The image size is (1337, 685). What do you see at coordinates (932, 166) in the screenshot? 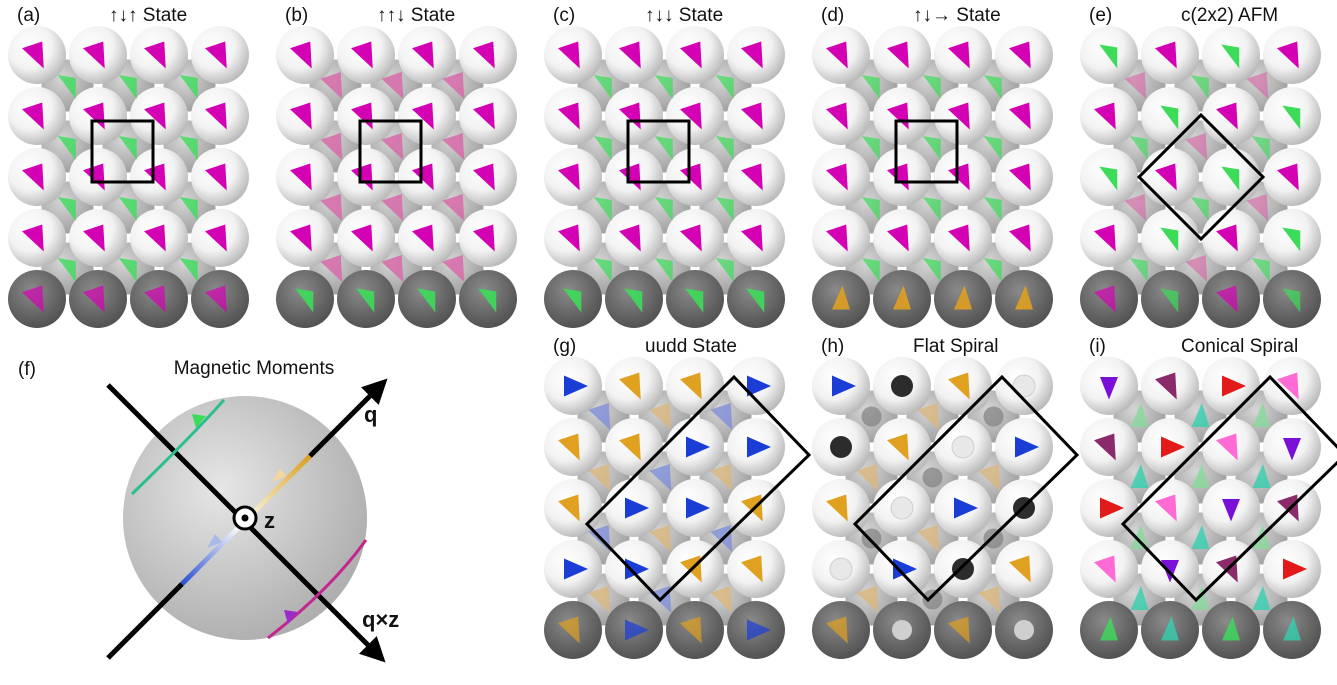
I see `lattice-panel-d: (d) ↑↓→ State` at bounding box center [932, 166].